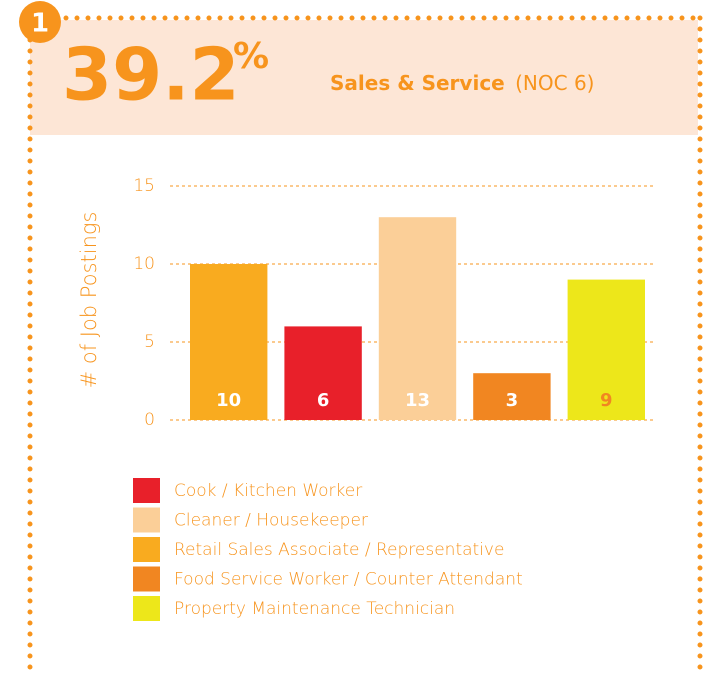 The width and height of the screenshot is (711, 675). What do you see at coordinates (314, 609) in the screenshot?
I see `legend-label: Property Maintenance Technician` at bounding box center [314, 609].